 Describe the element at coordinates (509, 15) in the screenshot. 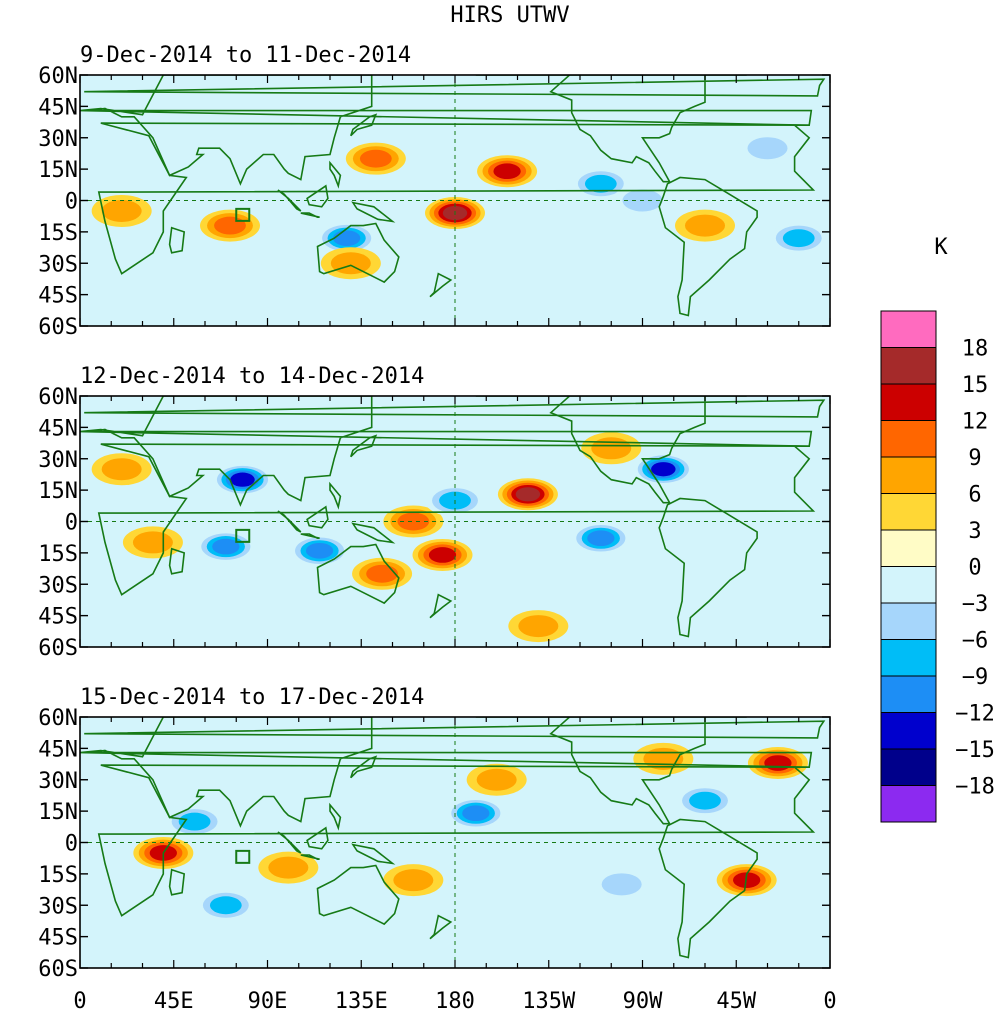

I see `chart-title: HIRS UTWV` at that location.